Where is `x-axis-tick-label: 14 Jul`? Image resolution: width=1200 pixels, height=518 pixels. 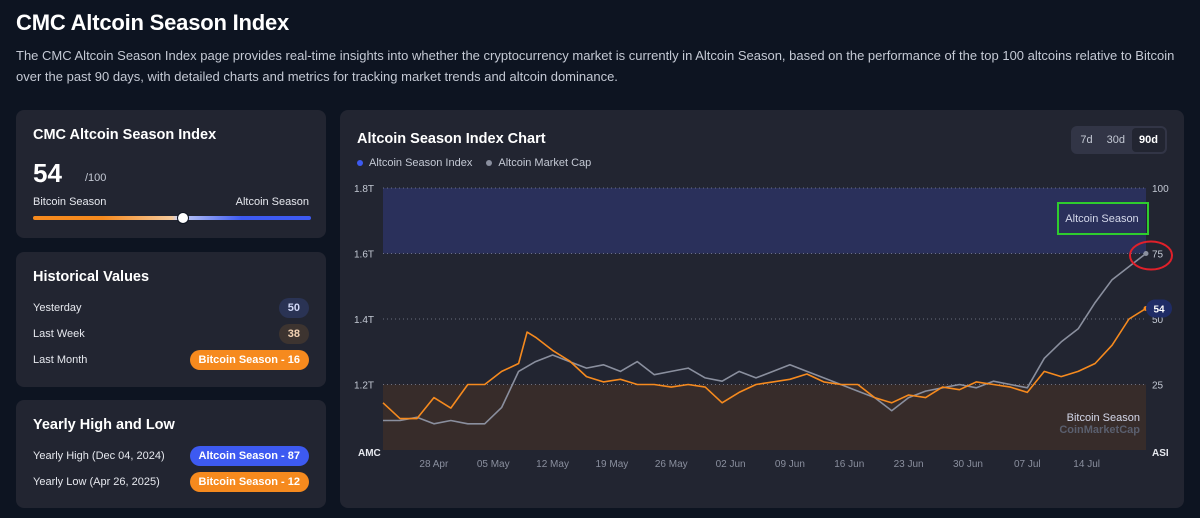 x-axis-tick-label: 14 Jul is located at coordinates (1086, 464).